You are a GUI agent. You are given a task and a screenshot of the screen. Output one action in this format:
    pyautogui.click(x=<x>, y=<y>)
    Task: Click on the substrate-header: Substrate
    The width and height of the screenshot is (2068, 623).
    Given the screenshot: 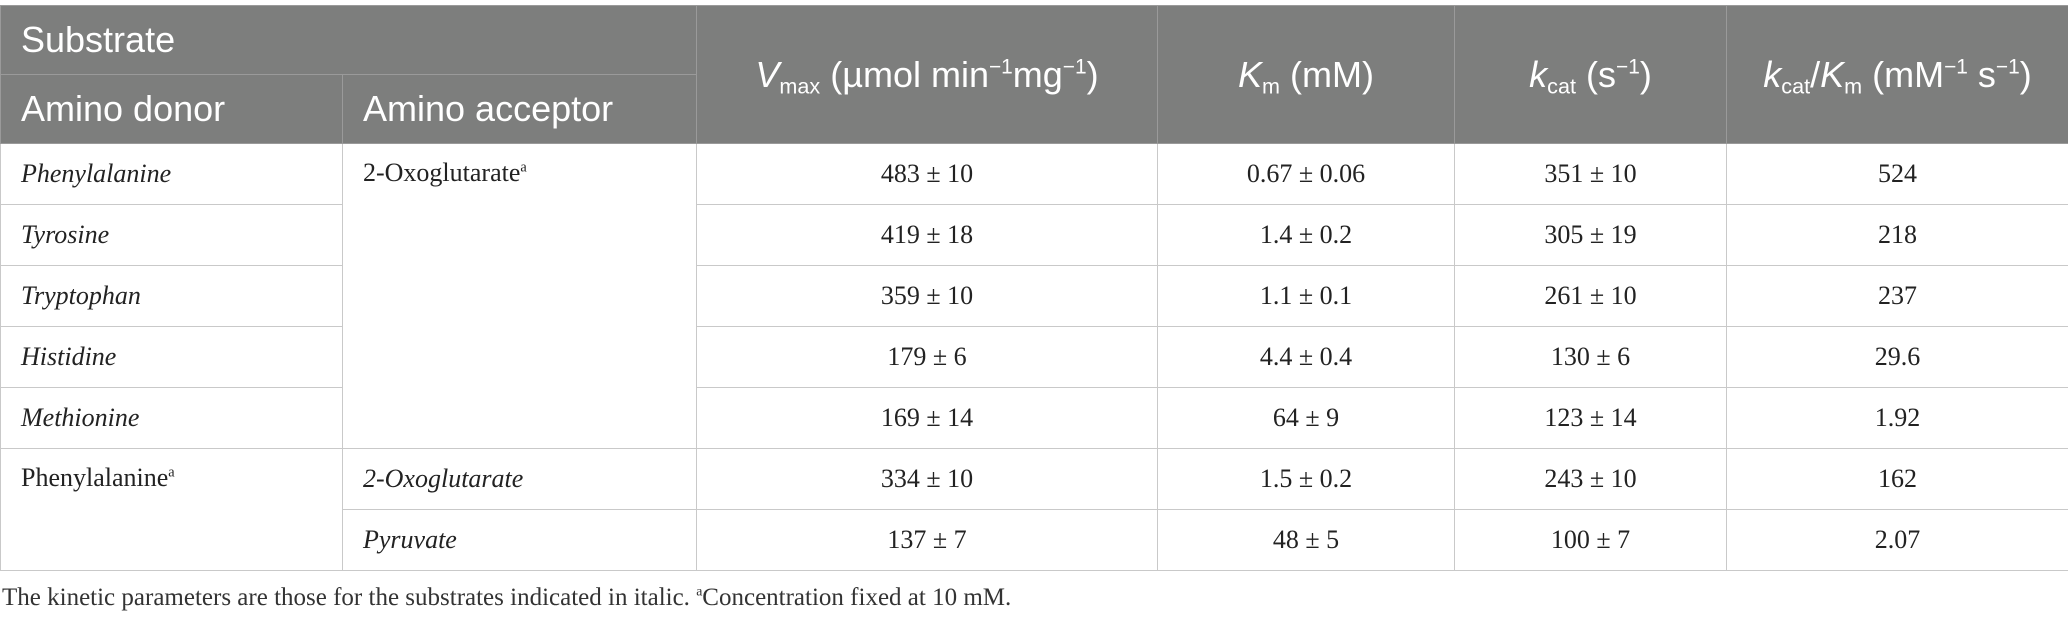 What is the action you would take?
    pyautogui.click(x=348, y=40)
    